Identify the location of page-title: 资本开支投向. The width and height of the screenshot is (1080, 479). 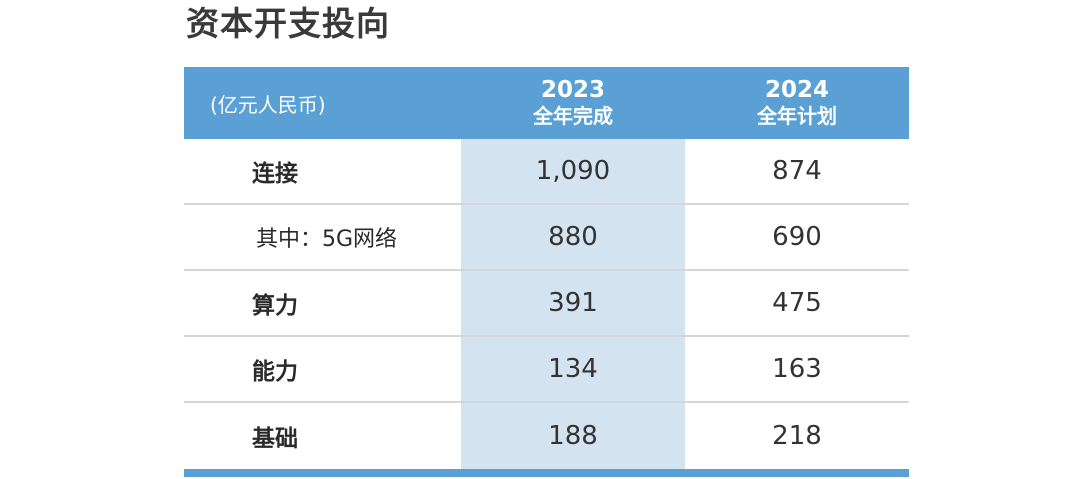
(288, 23).